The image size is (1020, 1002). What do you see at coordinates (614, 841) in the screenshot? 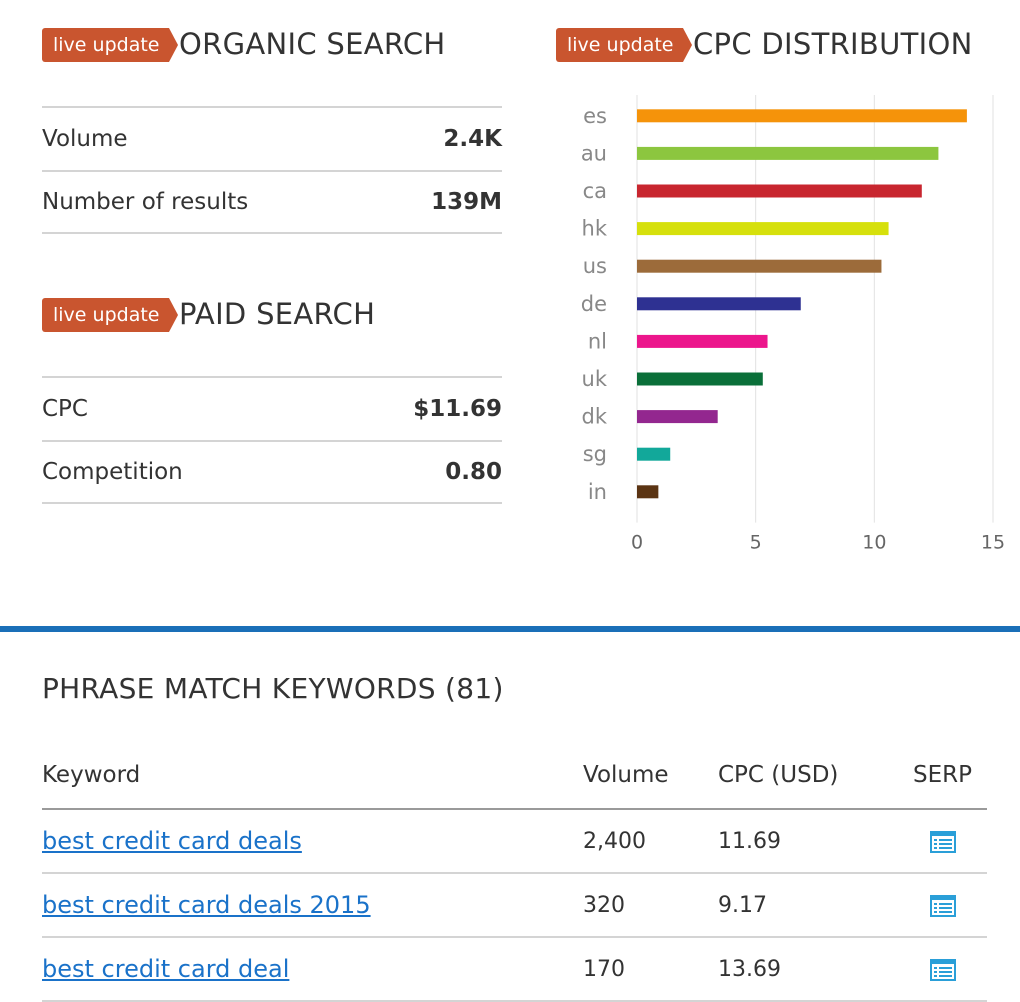
I see `keyword-volume: 2,400` at bounding box center [614, 841].